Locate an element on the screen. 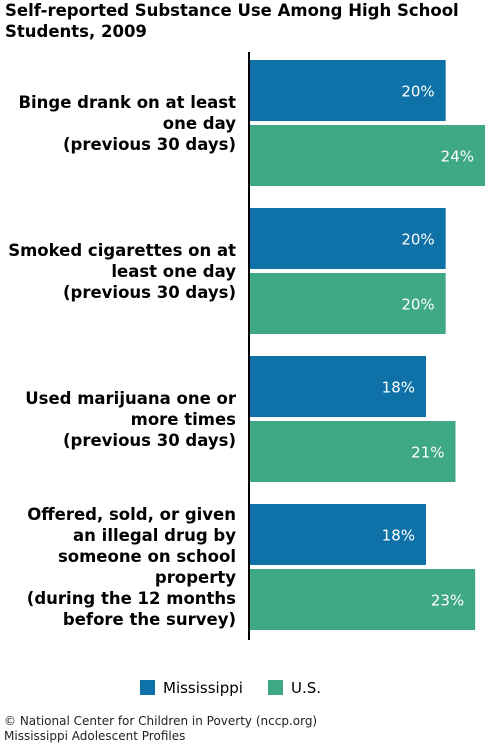  category-label-line: Binge drank on at least is located at coordinates (127, 102).